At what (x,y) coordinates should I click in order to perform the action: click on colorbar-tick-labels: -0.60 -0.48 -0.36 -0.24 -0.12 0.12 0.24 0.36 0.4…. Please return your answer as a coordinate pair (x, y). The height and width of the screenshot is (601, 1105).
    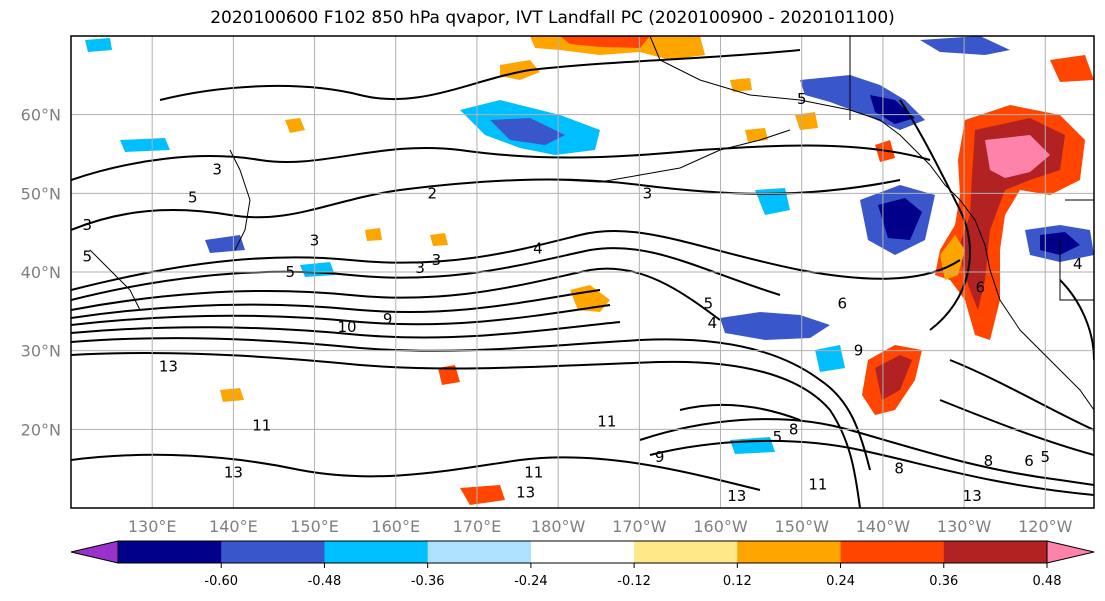
    Looking at the image, I should click on (632, 576).